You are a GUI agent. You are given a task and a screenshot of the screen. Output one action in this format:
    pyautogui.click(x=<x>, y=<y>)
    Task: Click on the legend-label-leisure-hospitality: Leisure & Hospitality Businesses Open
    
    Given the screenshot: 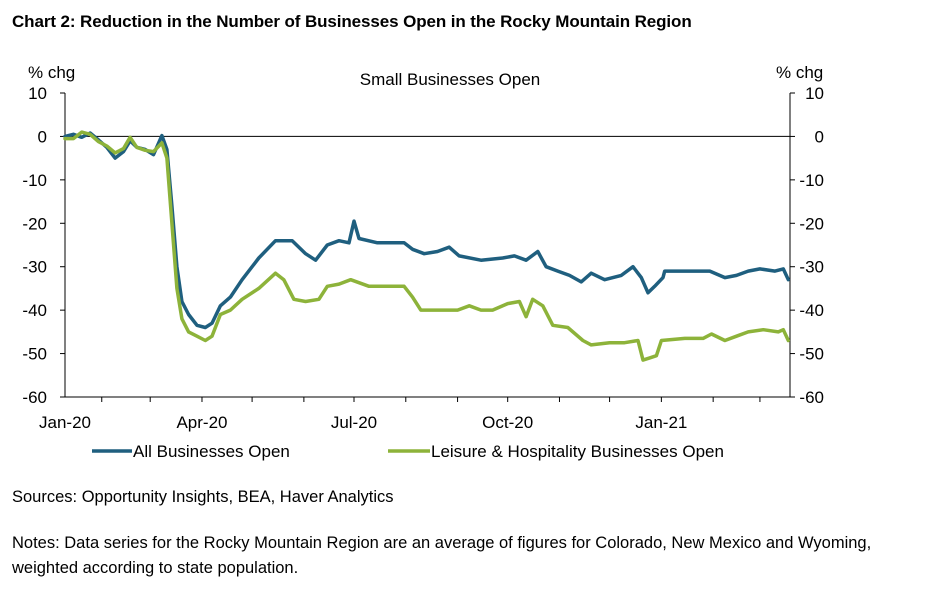 What is the action you would take?
    pyautogui.click(x=577, y=451)
    